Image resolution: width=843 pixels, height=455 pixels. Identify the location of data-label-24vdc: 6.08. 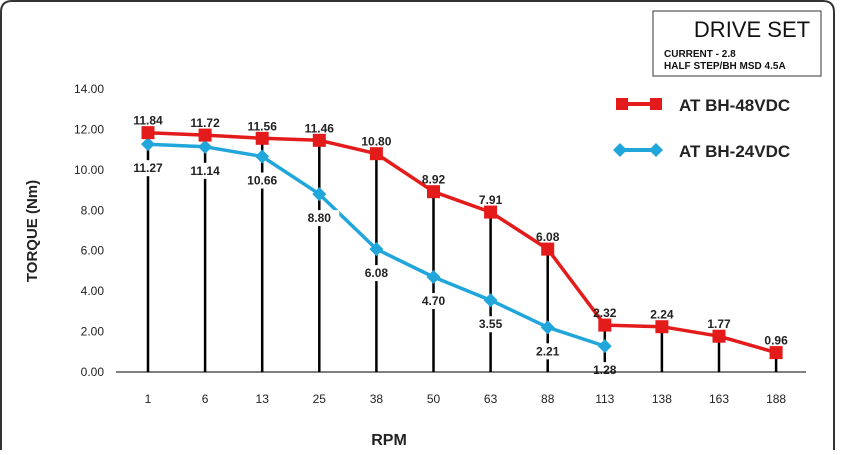
(377, 273).